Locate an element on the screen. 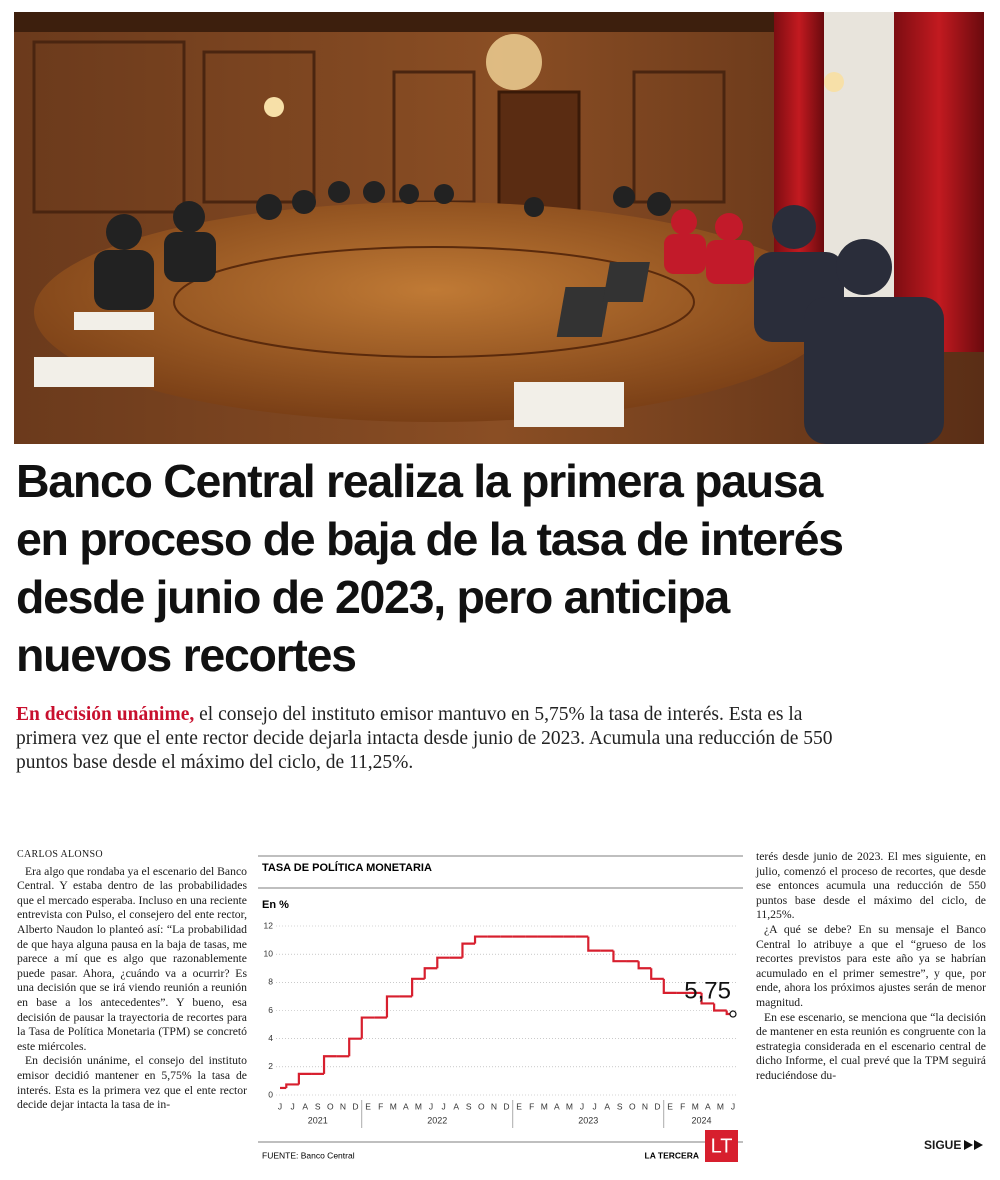 The height and width of the screenshot is (1180, 1000). y-tick-label: 4 is located at coordinates (270, 1038).